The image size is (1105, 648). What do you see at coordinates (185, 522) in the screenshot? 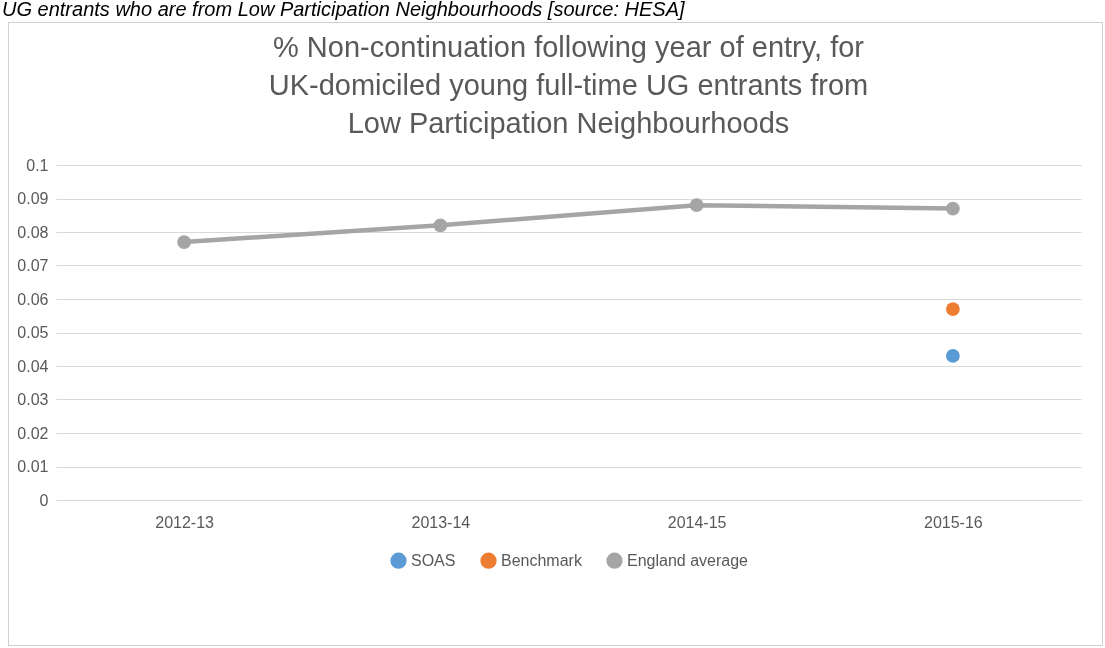
I see `x-tick-label: 2012-13` at bounding box center [185, 522].